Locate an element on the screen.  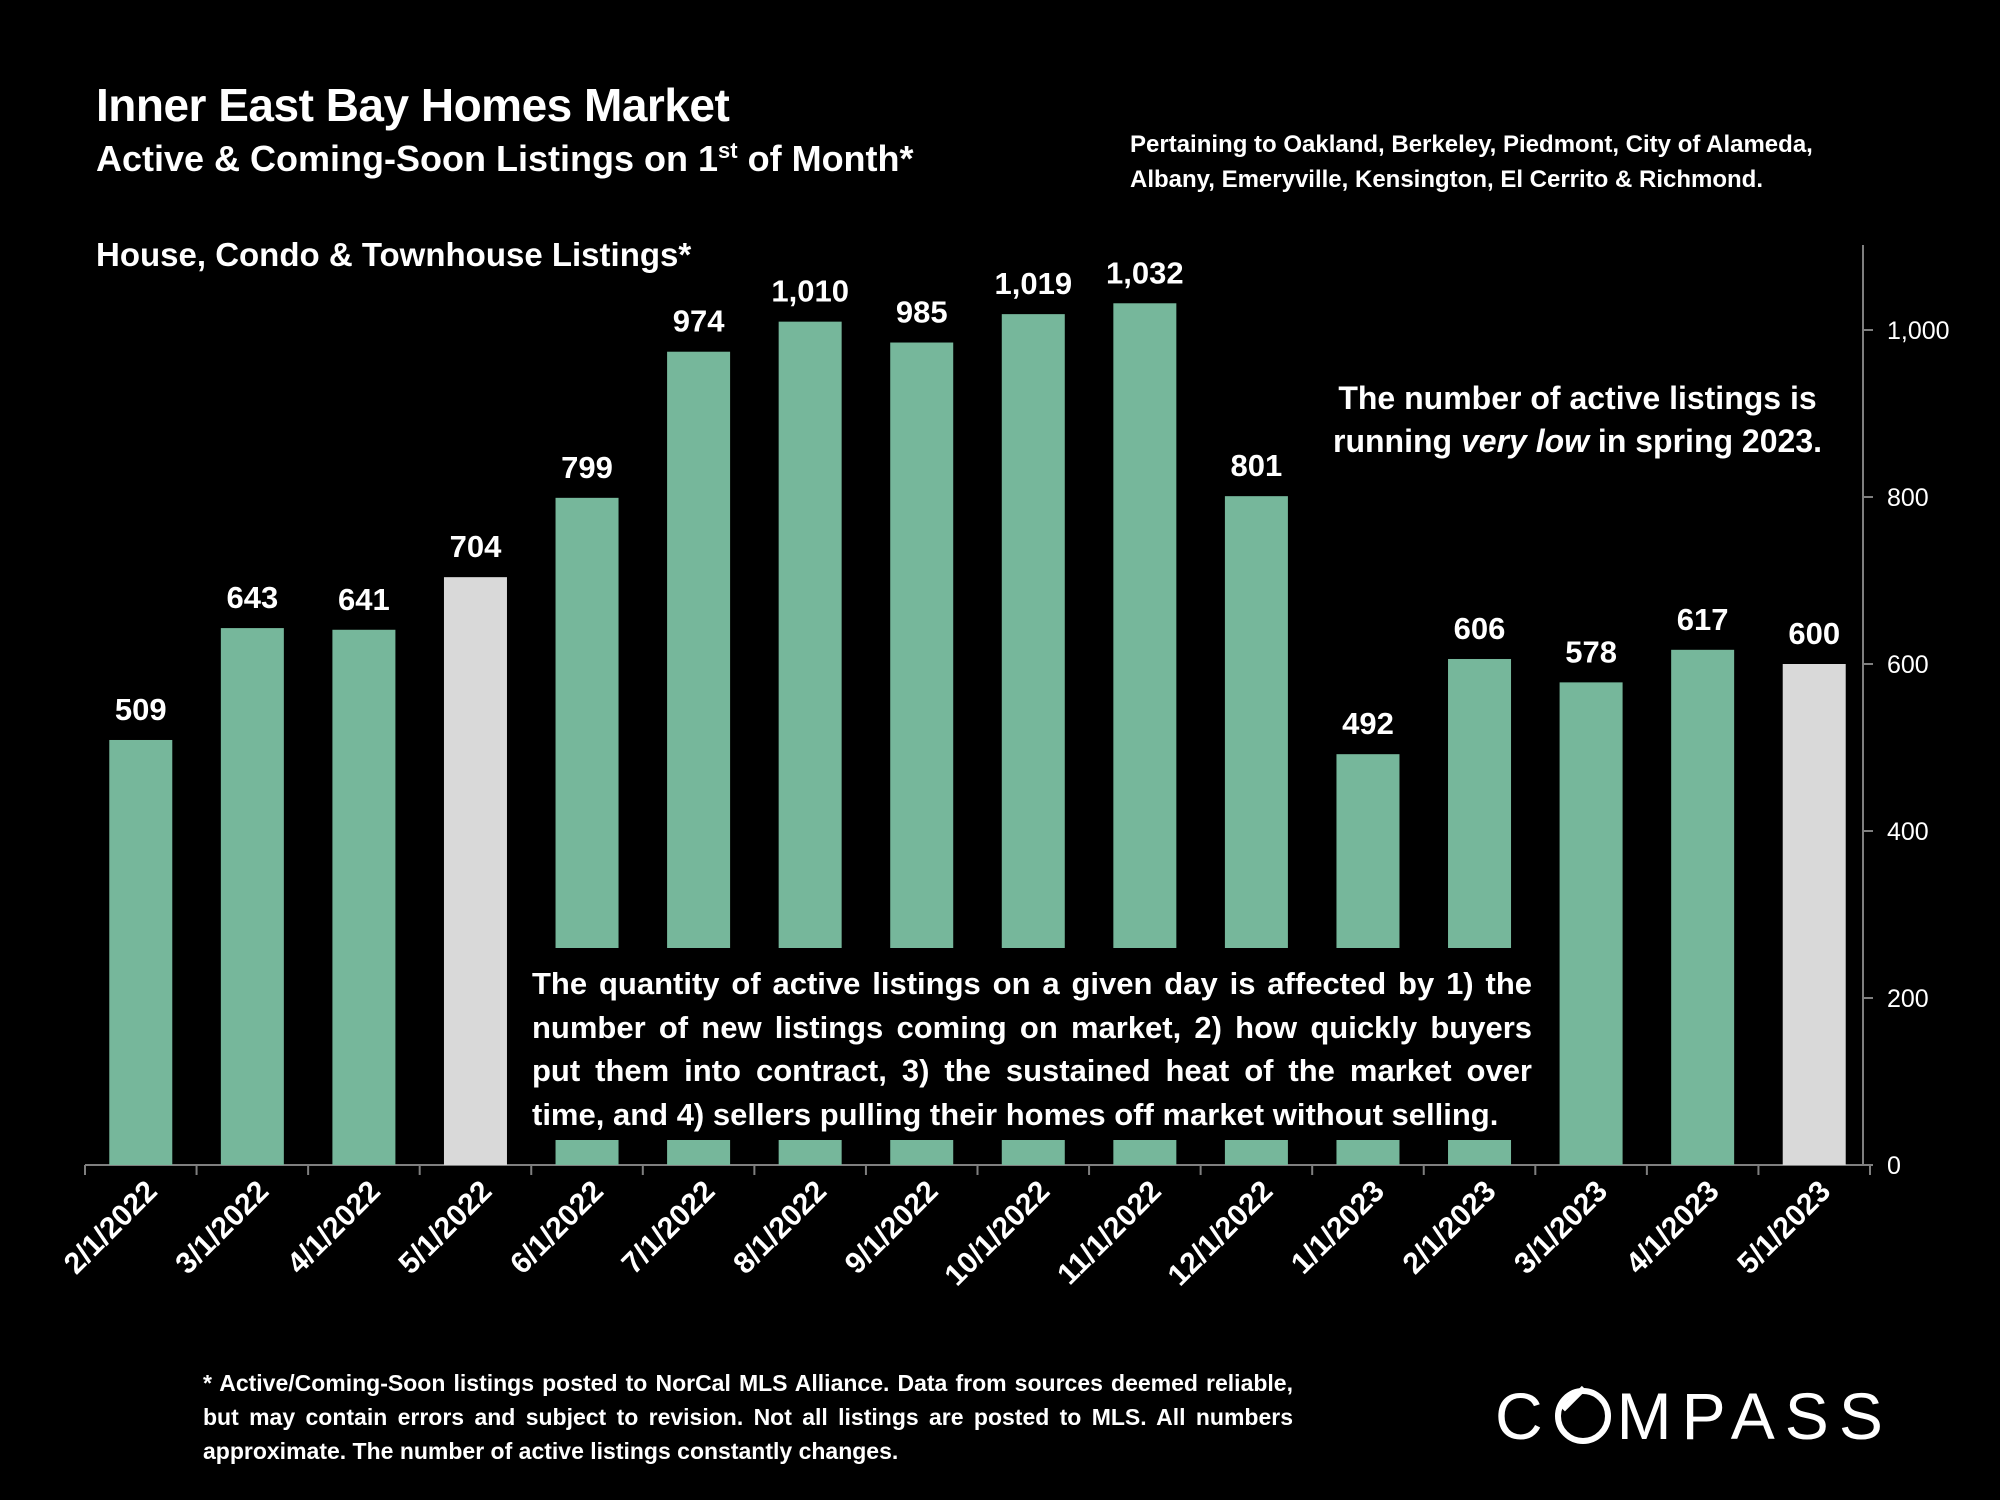
x-tick-label: 2/1/2023 is located at coordinates (1450, 1228).